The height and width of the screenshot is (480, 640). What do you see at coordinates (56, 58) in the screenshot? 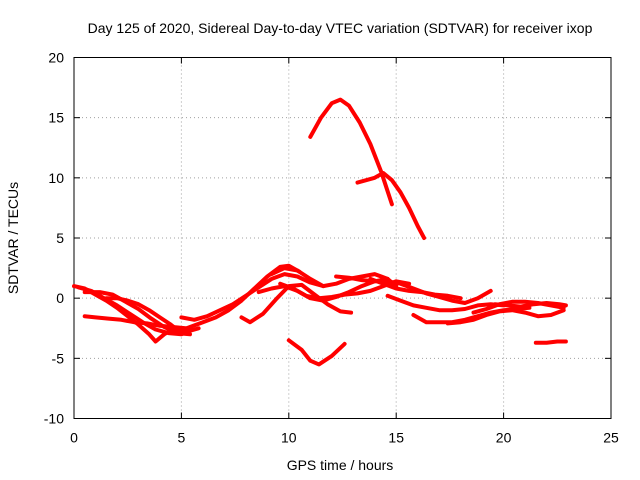
I see `y-tick-label: 20` at bounding box center [56, 58].